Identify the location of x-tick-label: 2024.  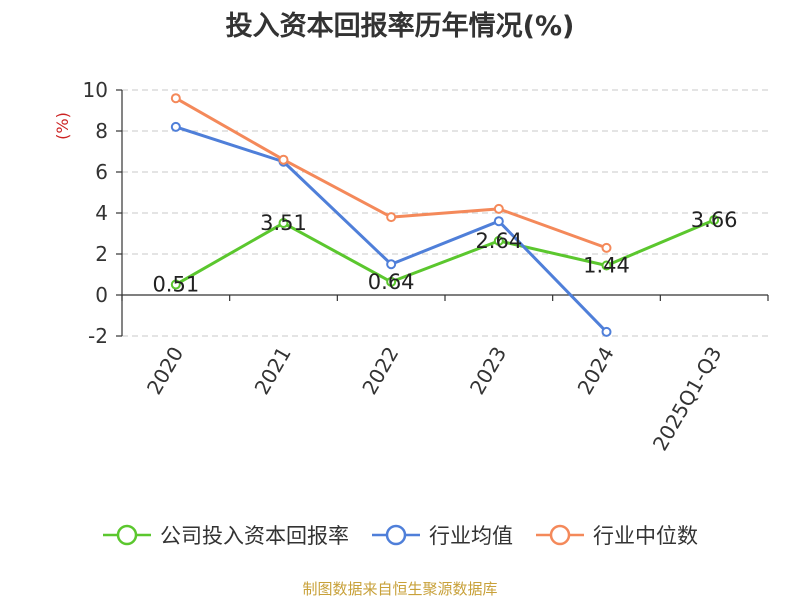
(596, 371).